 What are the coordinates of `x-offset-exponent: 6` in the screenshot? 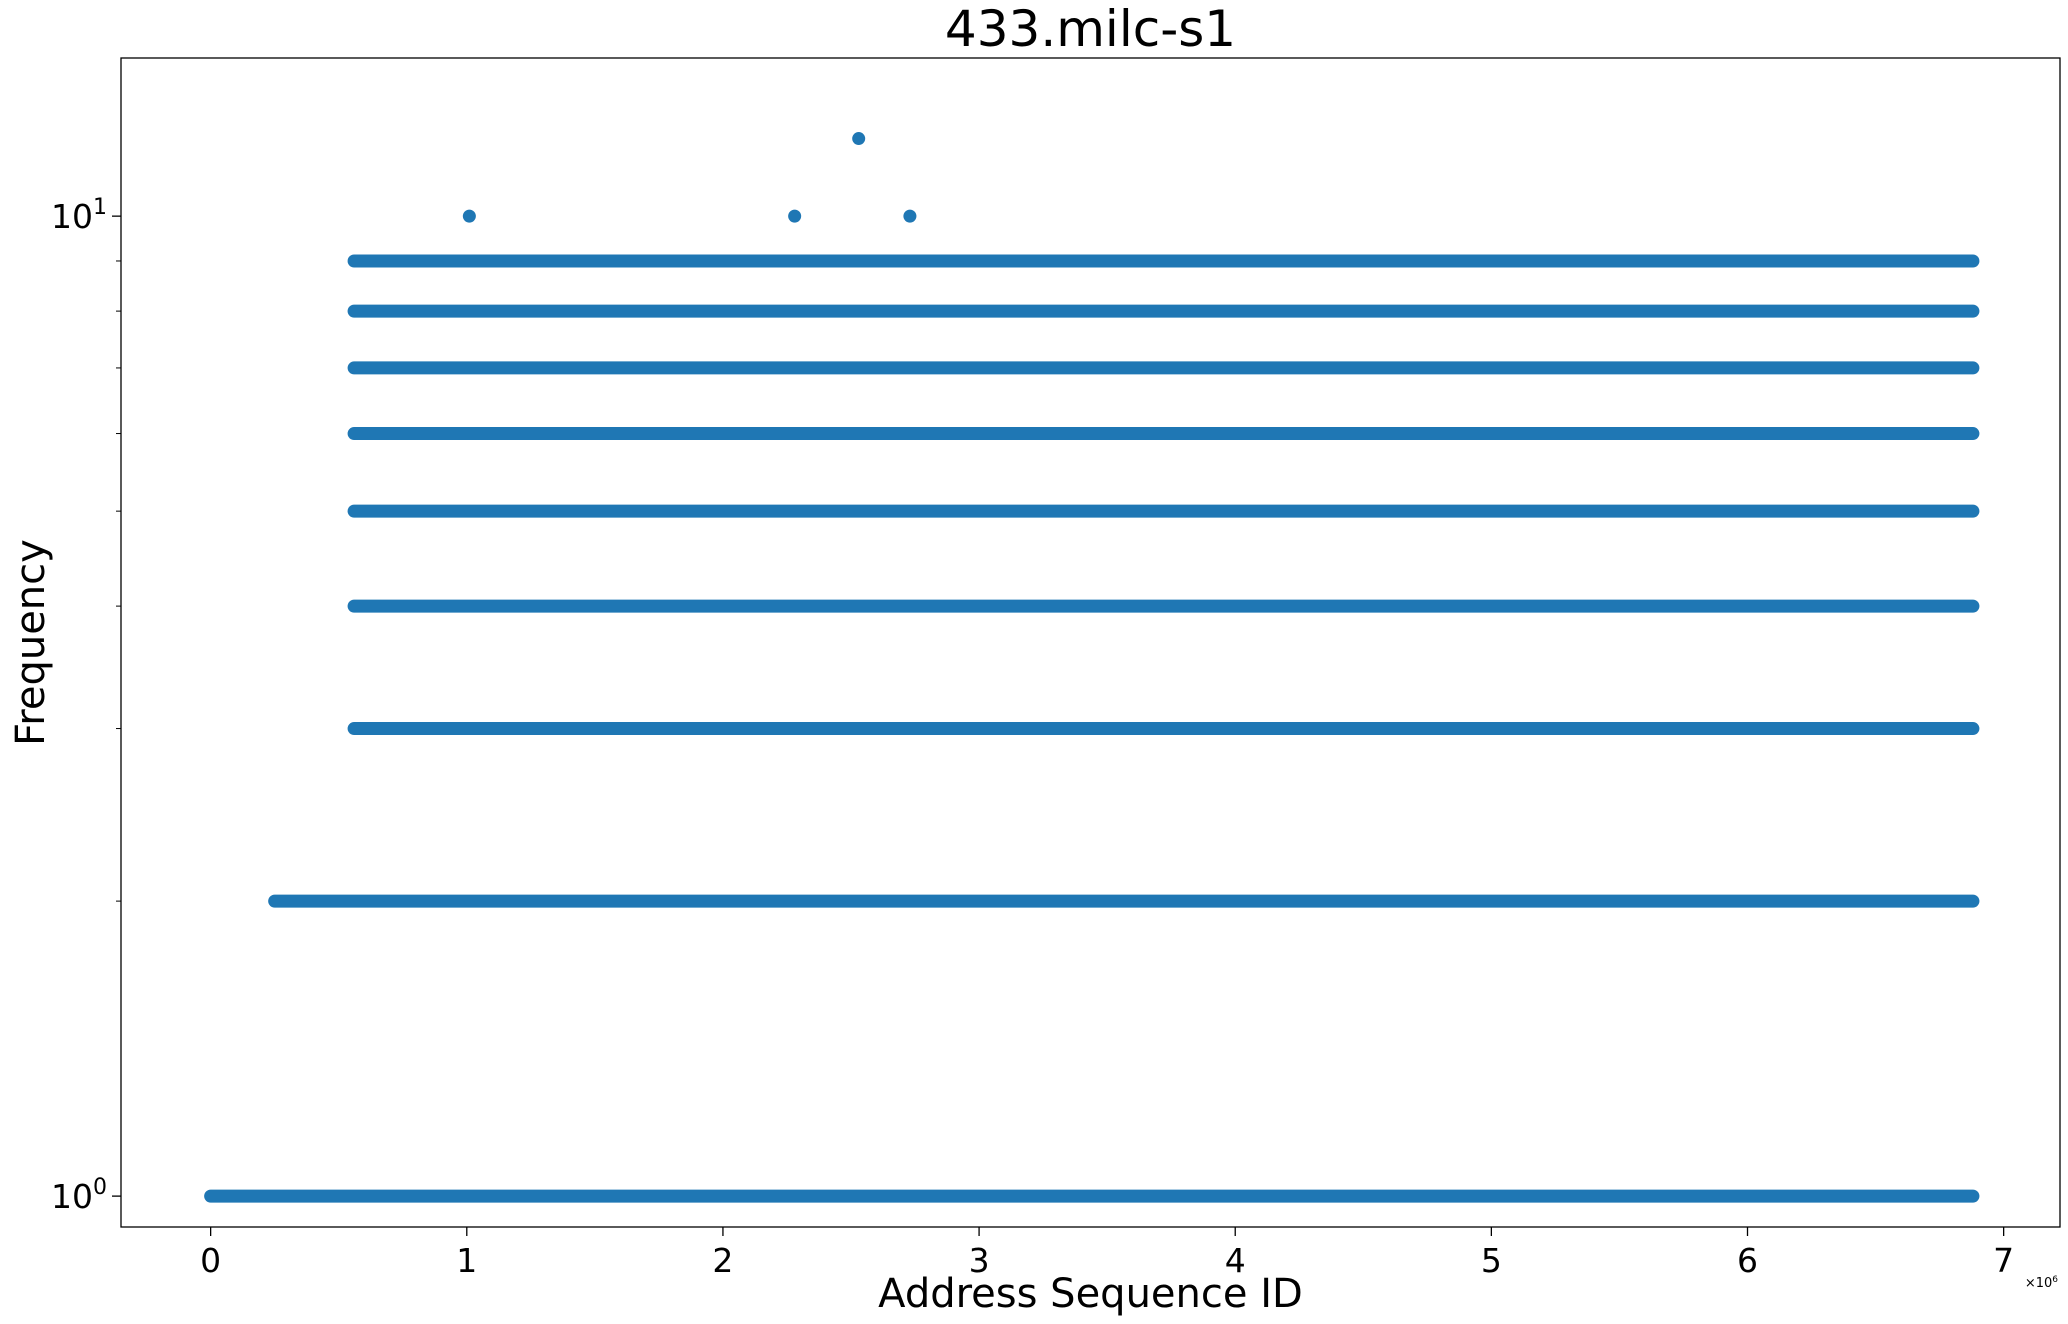 It's located at (2055, 1280).